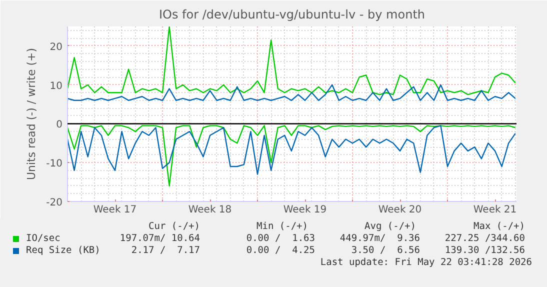 This screenshot has height=287, width=547. I want to click on text: 139.30 /132.56, so click(484, 251).